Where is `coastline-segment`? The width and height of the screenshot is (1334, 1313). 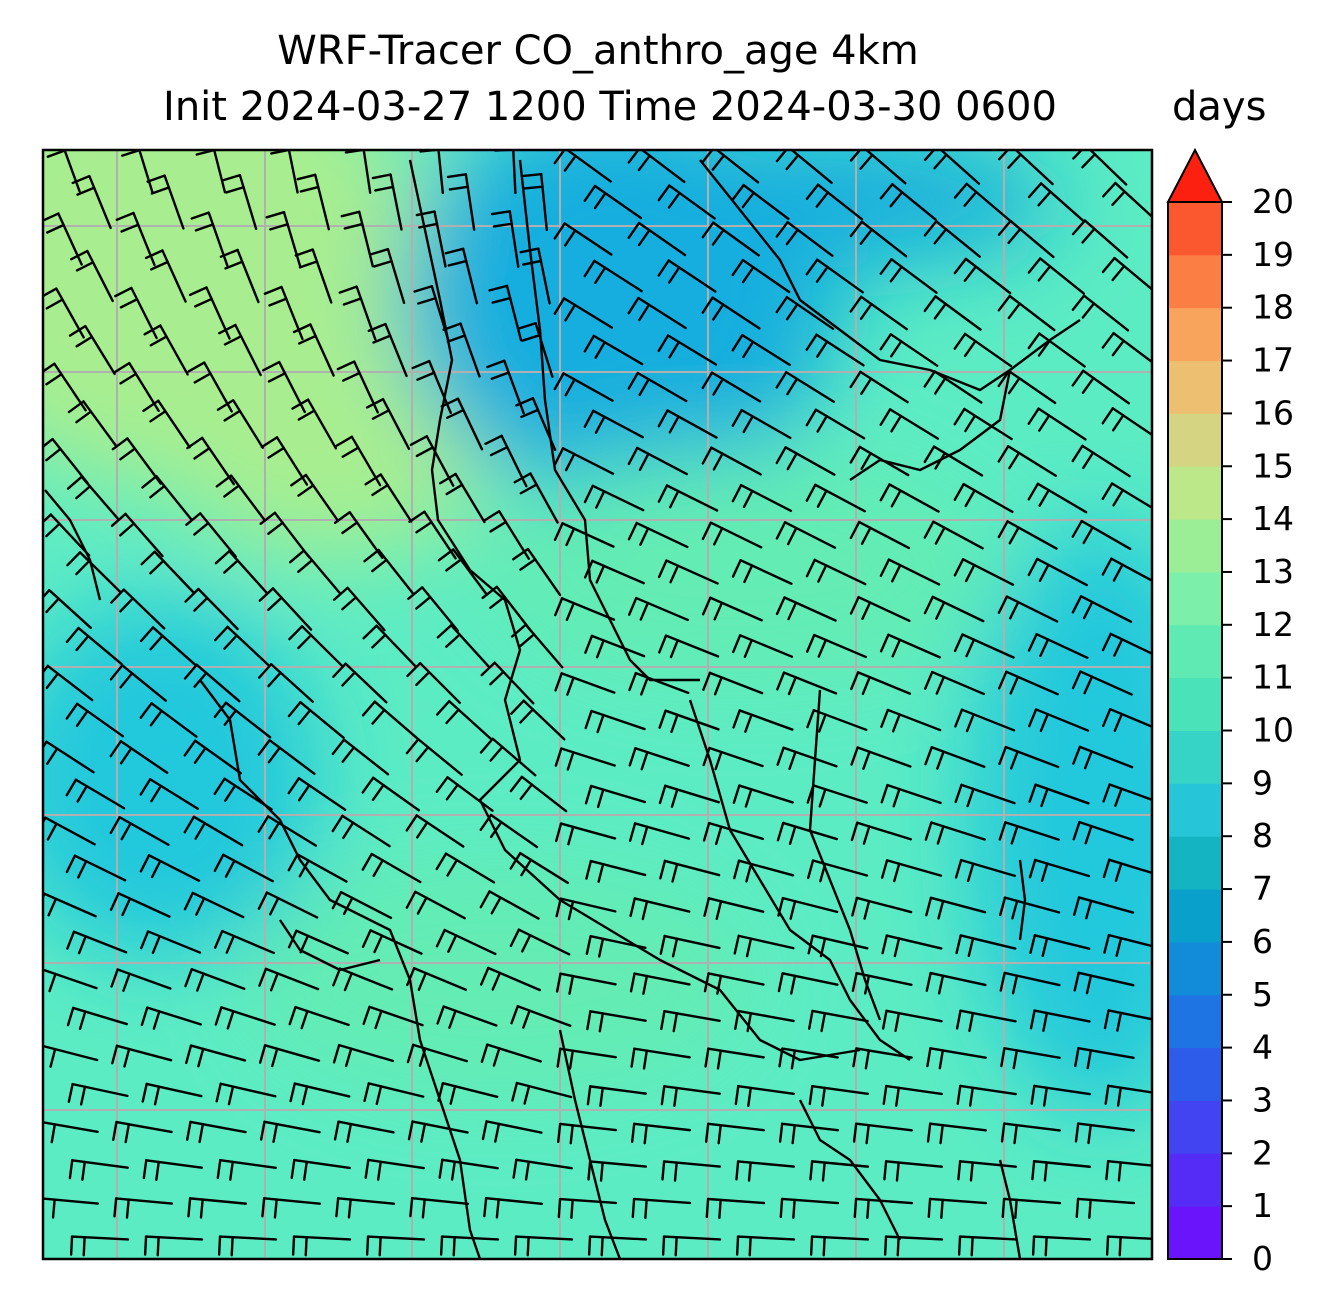
coastline-segment is located at coordinates (73, 545).